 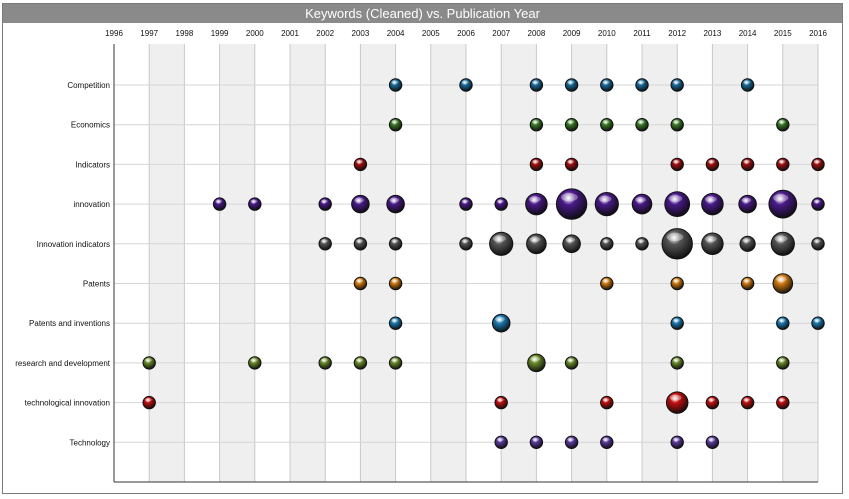 I want to click on x-tick-label: 1996, so click(x=114, y=33).